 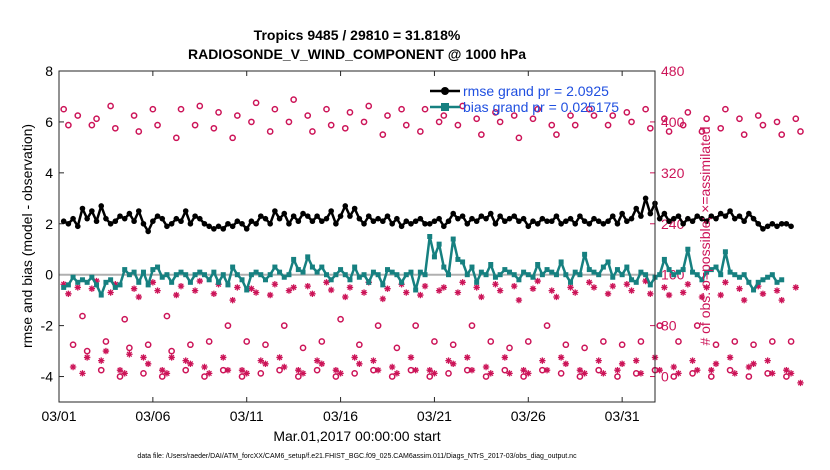 I want to click on y-tick-label-right: 0, so click(x=665, y=377).